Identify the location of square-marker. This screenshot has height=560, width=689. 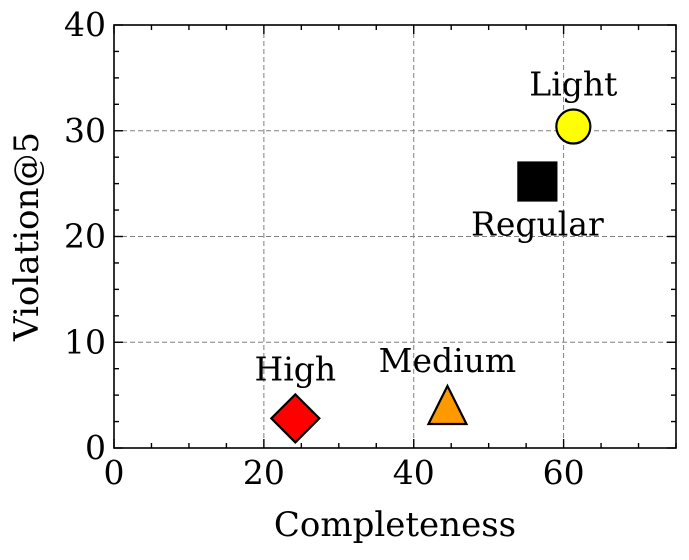
(537, 181).